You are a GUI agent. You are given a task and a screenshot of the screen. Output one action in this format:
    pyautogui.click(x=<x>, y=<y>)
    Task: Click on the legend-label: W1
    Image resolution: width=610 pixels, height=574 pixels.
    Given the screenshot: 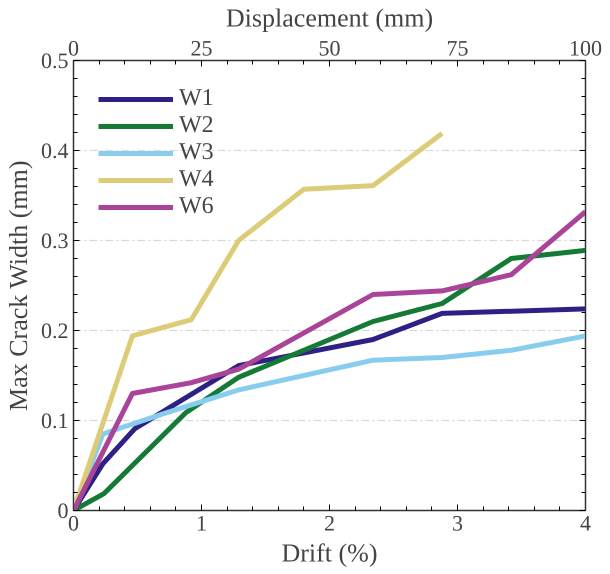 What is the action you would take?
    pyautogui.click(x=196, y=98)
    